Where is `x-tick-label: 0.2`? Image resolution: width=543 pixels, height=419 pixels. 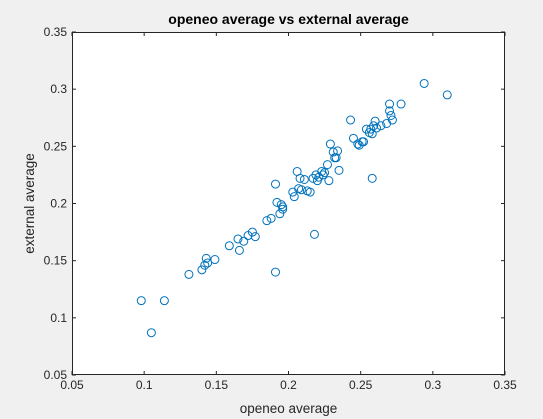
x-tick-label: 0.2 is located at coordinates (288, 385).